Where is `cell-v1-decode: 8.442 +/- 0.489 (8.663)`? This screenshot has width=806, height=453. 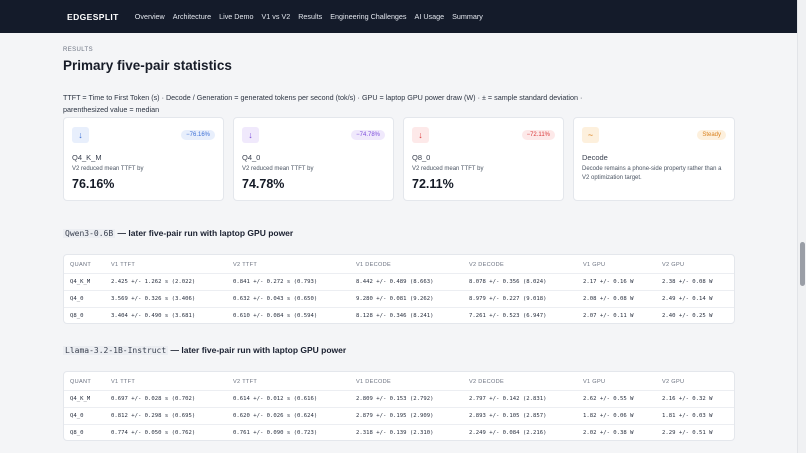
cell-v1-decode: 8.442 +/- 0.489 (8.663) is located at coordinates (395, 282).